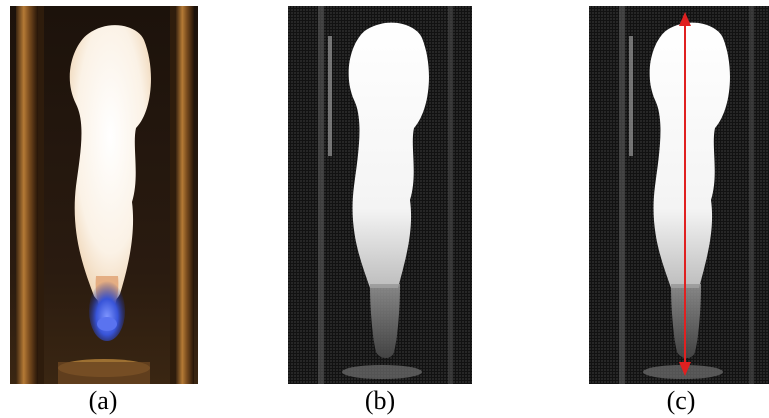 The width and height of the screenshot is (769, 418). Describe the element at coordinates (380, 400) in the screenshot. I see `panel-caption-b: (b)` at that location.